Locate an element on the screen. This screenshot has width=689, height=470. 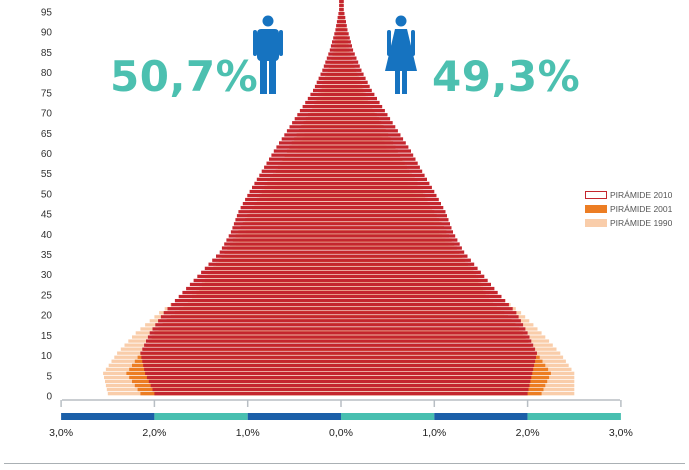
icon-layer is located at coordinates (335, 54).